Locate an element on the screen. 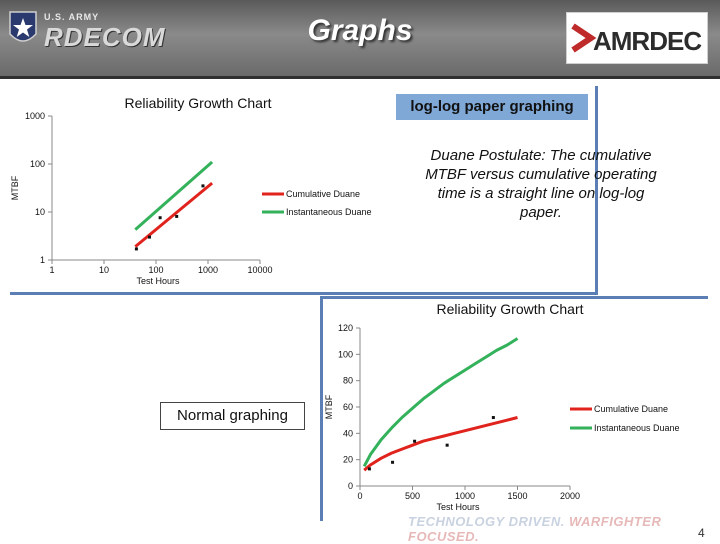  footer-slogan-part1: TECHNOLOGY DRIVEN. is located at coordinates (486, 521).